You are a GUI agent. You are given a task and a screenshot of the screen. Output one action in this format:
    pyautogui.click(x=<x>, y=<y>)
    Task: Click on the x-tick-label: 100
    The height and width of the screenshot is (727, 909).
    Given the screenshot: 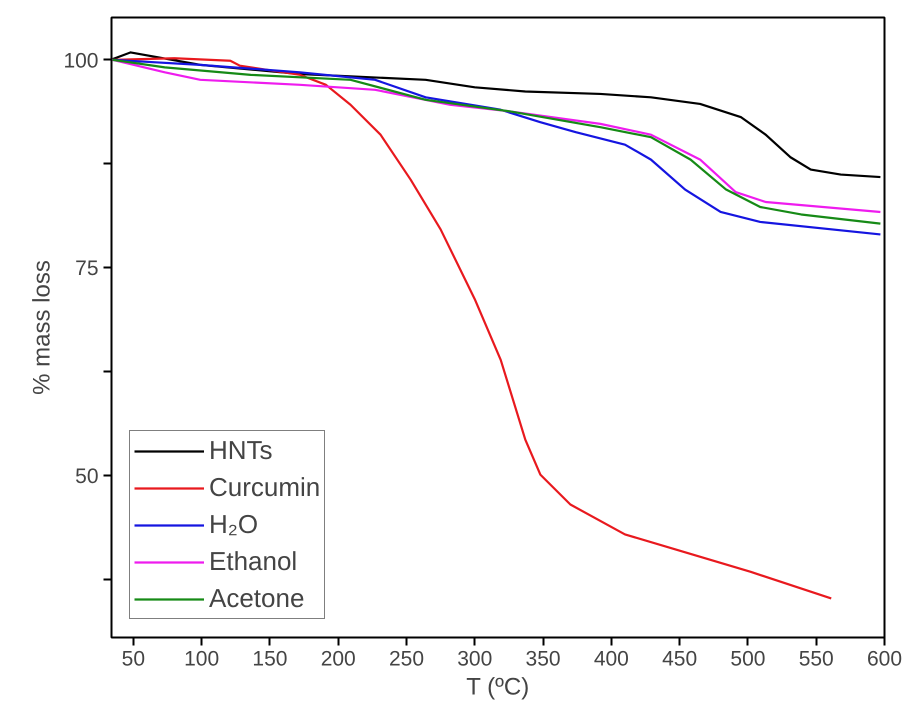 What is the action you would take?
    pyautogui.click(x=202, y=659)
    